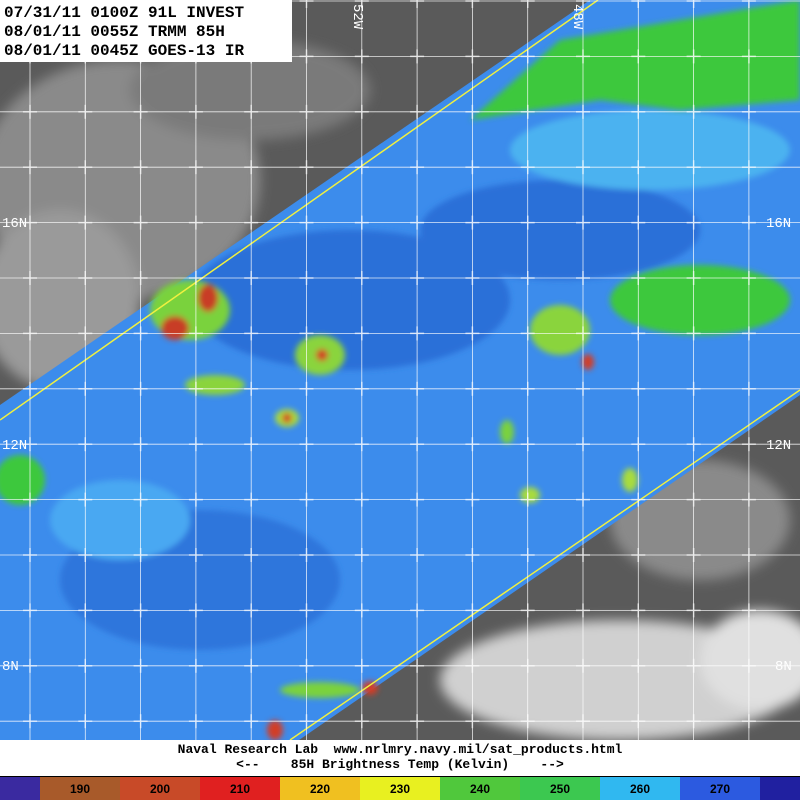 The image size is (800, 800). I want to click on footer-band, so click(400, 758).